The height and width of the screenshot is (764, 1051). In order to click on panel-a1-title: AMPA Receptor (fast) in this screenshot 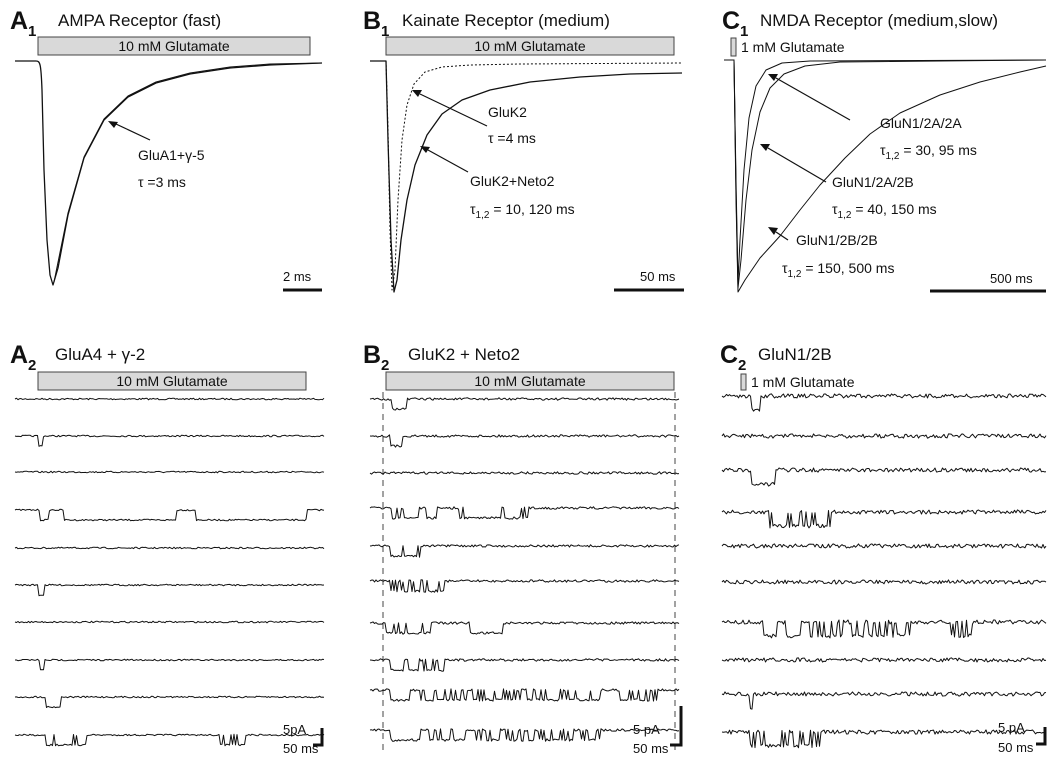, I will do `click(139, 20)`.